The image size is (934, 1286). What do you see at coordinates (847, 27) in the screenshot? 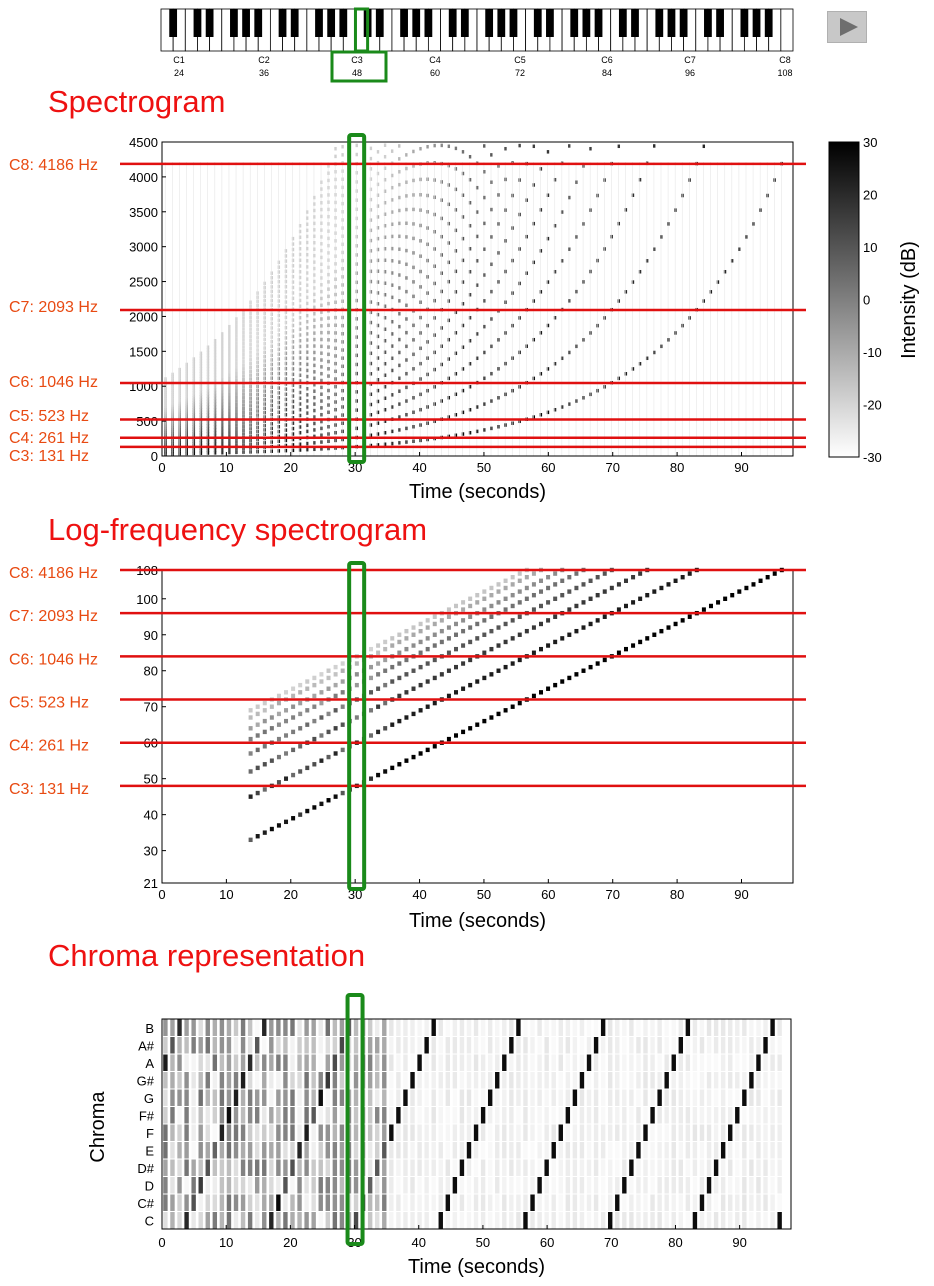
I see `play-button` at bounding box center [847, 27].